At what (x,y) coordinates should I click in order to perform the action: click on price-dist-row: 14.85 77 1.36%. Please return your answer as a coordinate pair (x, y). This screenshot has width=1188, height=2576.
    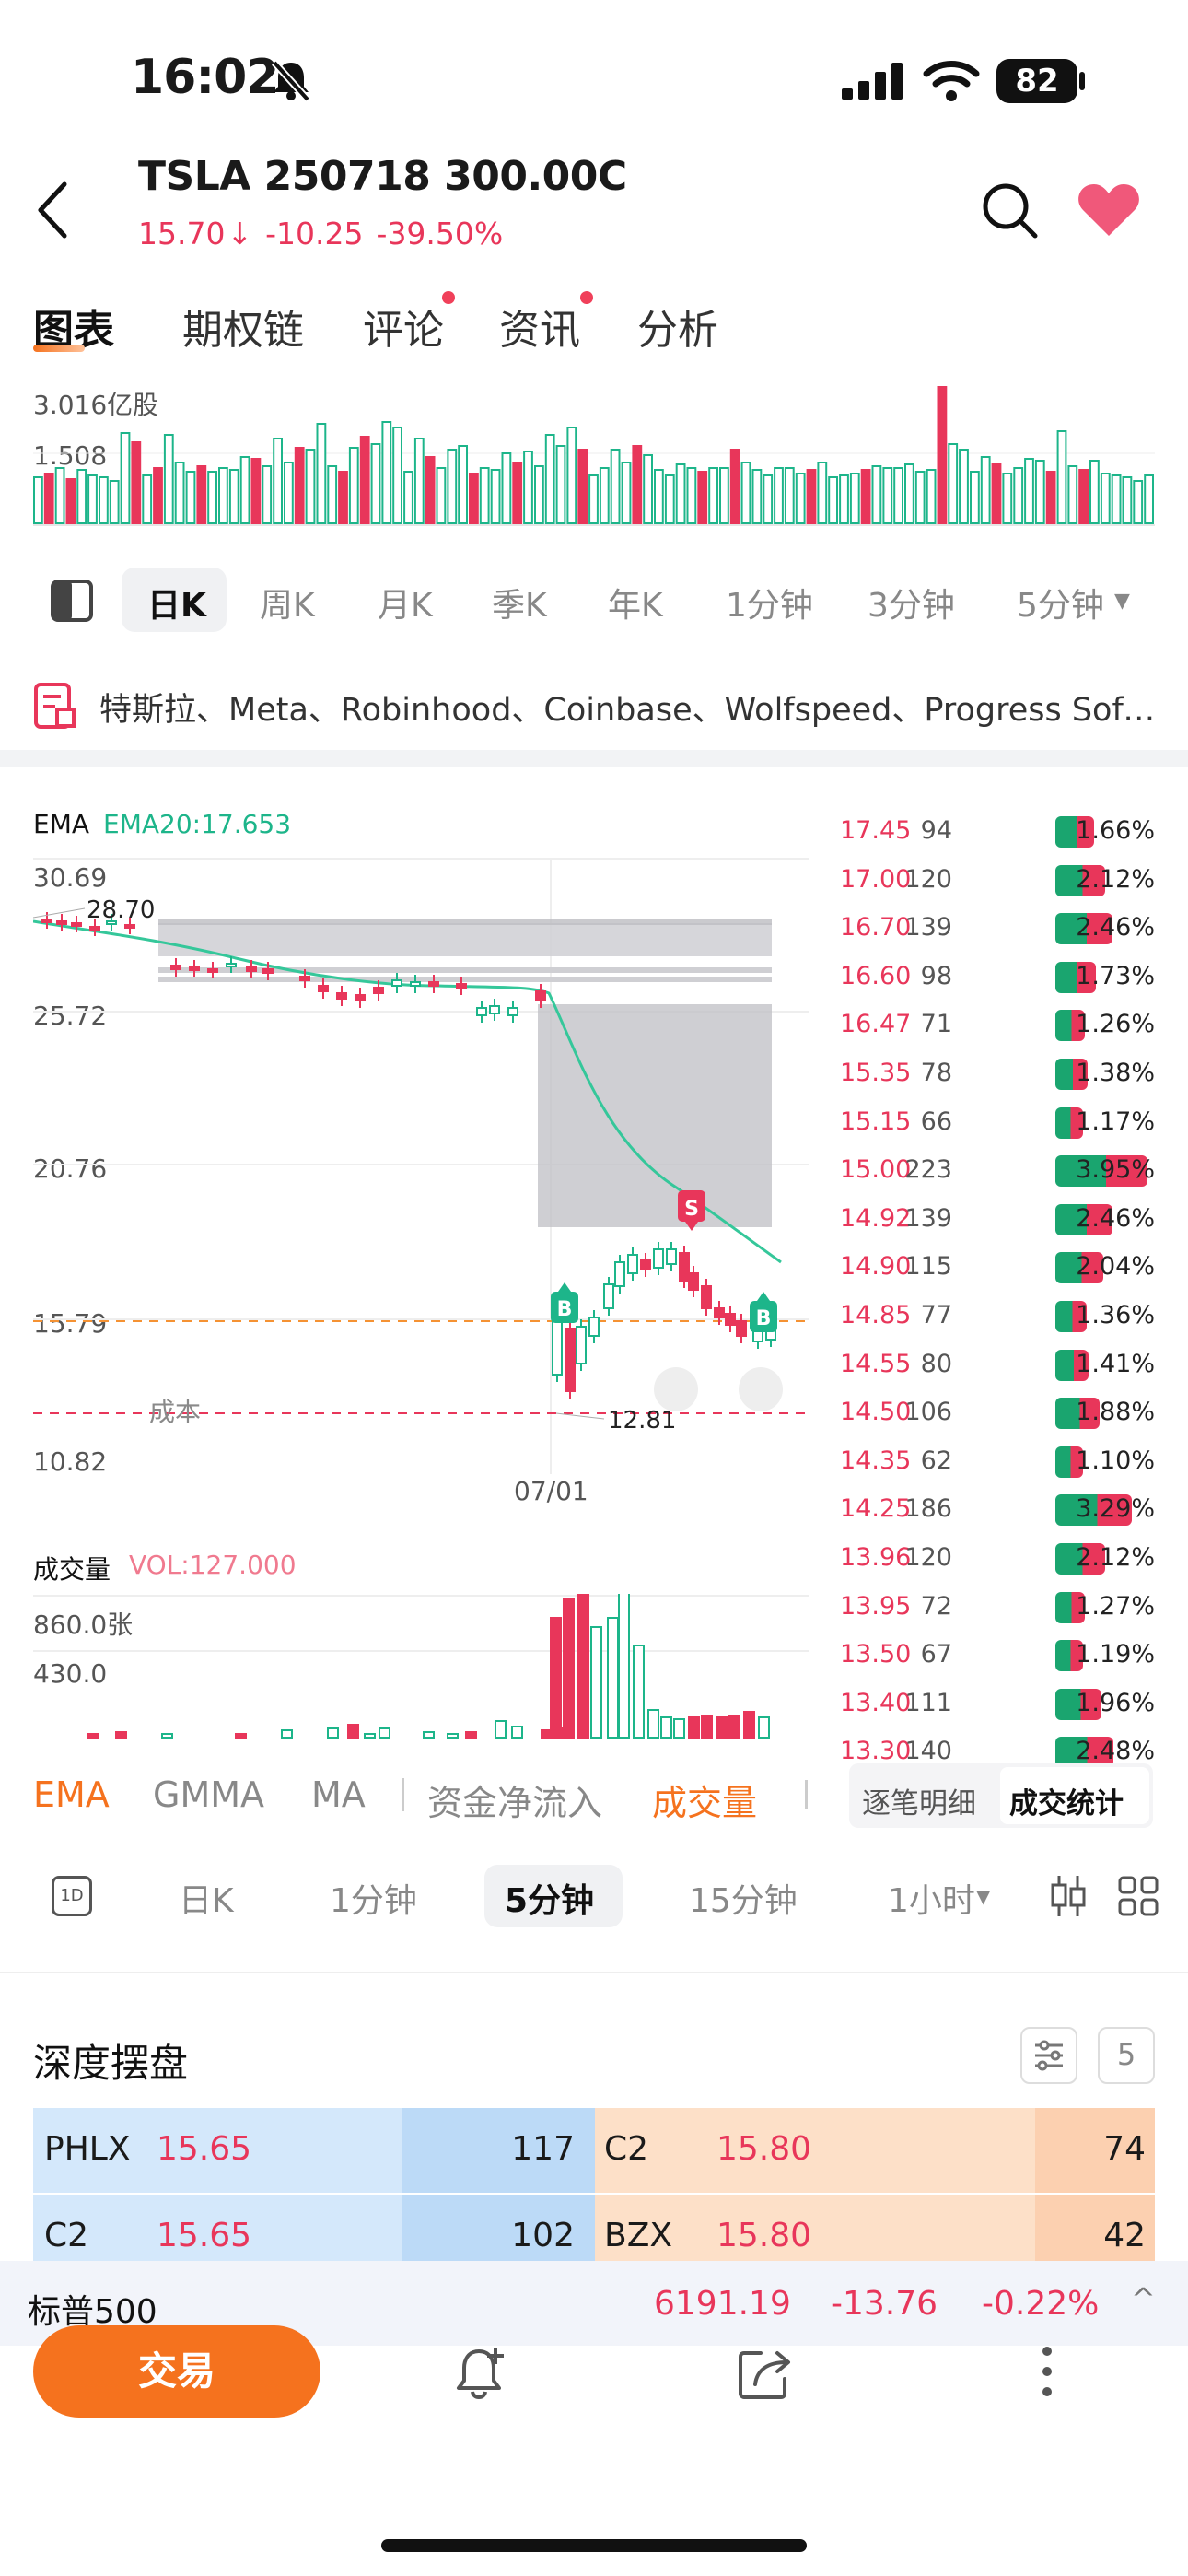
    Looking at the image, I should click on (992, 1314).